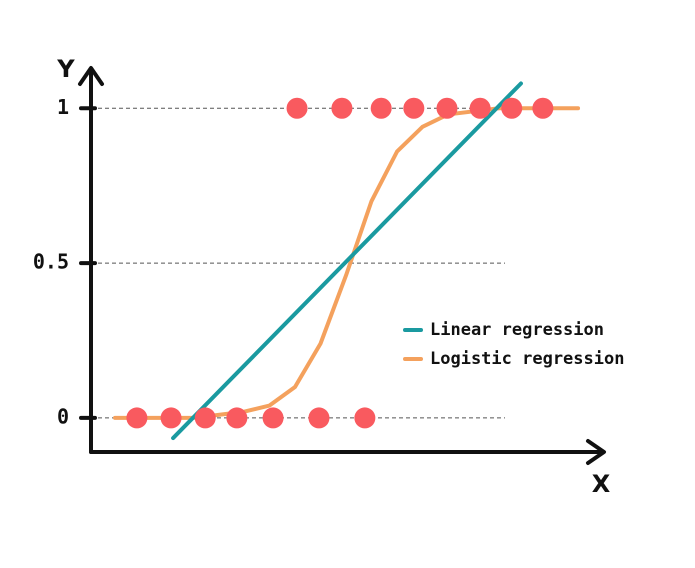 This screenshot has width=695, height=568. Describe the element at coordinates (63, 107) in the screenshot. I see `y-tick-label: 1` at that location.